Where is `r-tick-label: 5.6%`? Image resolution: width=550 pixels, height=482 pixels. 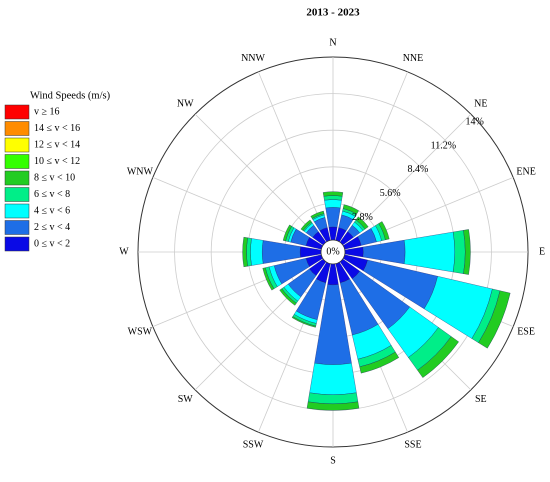
r-tick-label: 5.6% is located at coordinates (390, 193).